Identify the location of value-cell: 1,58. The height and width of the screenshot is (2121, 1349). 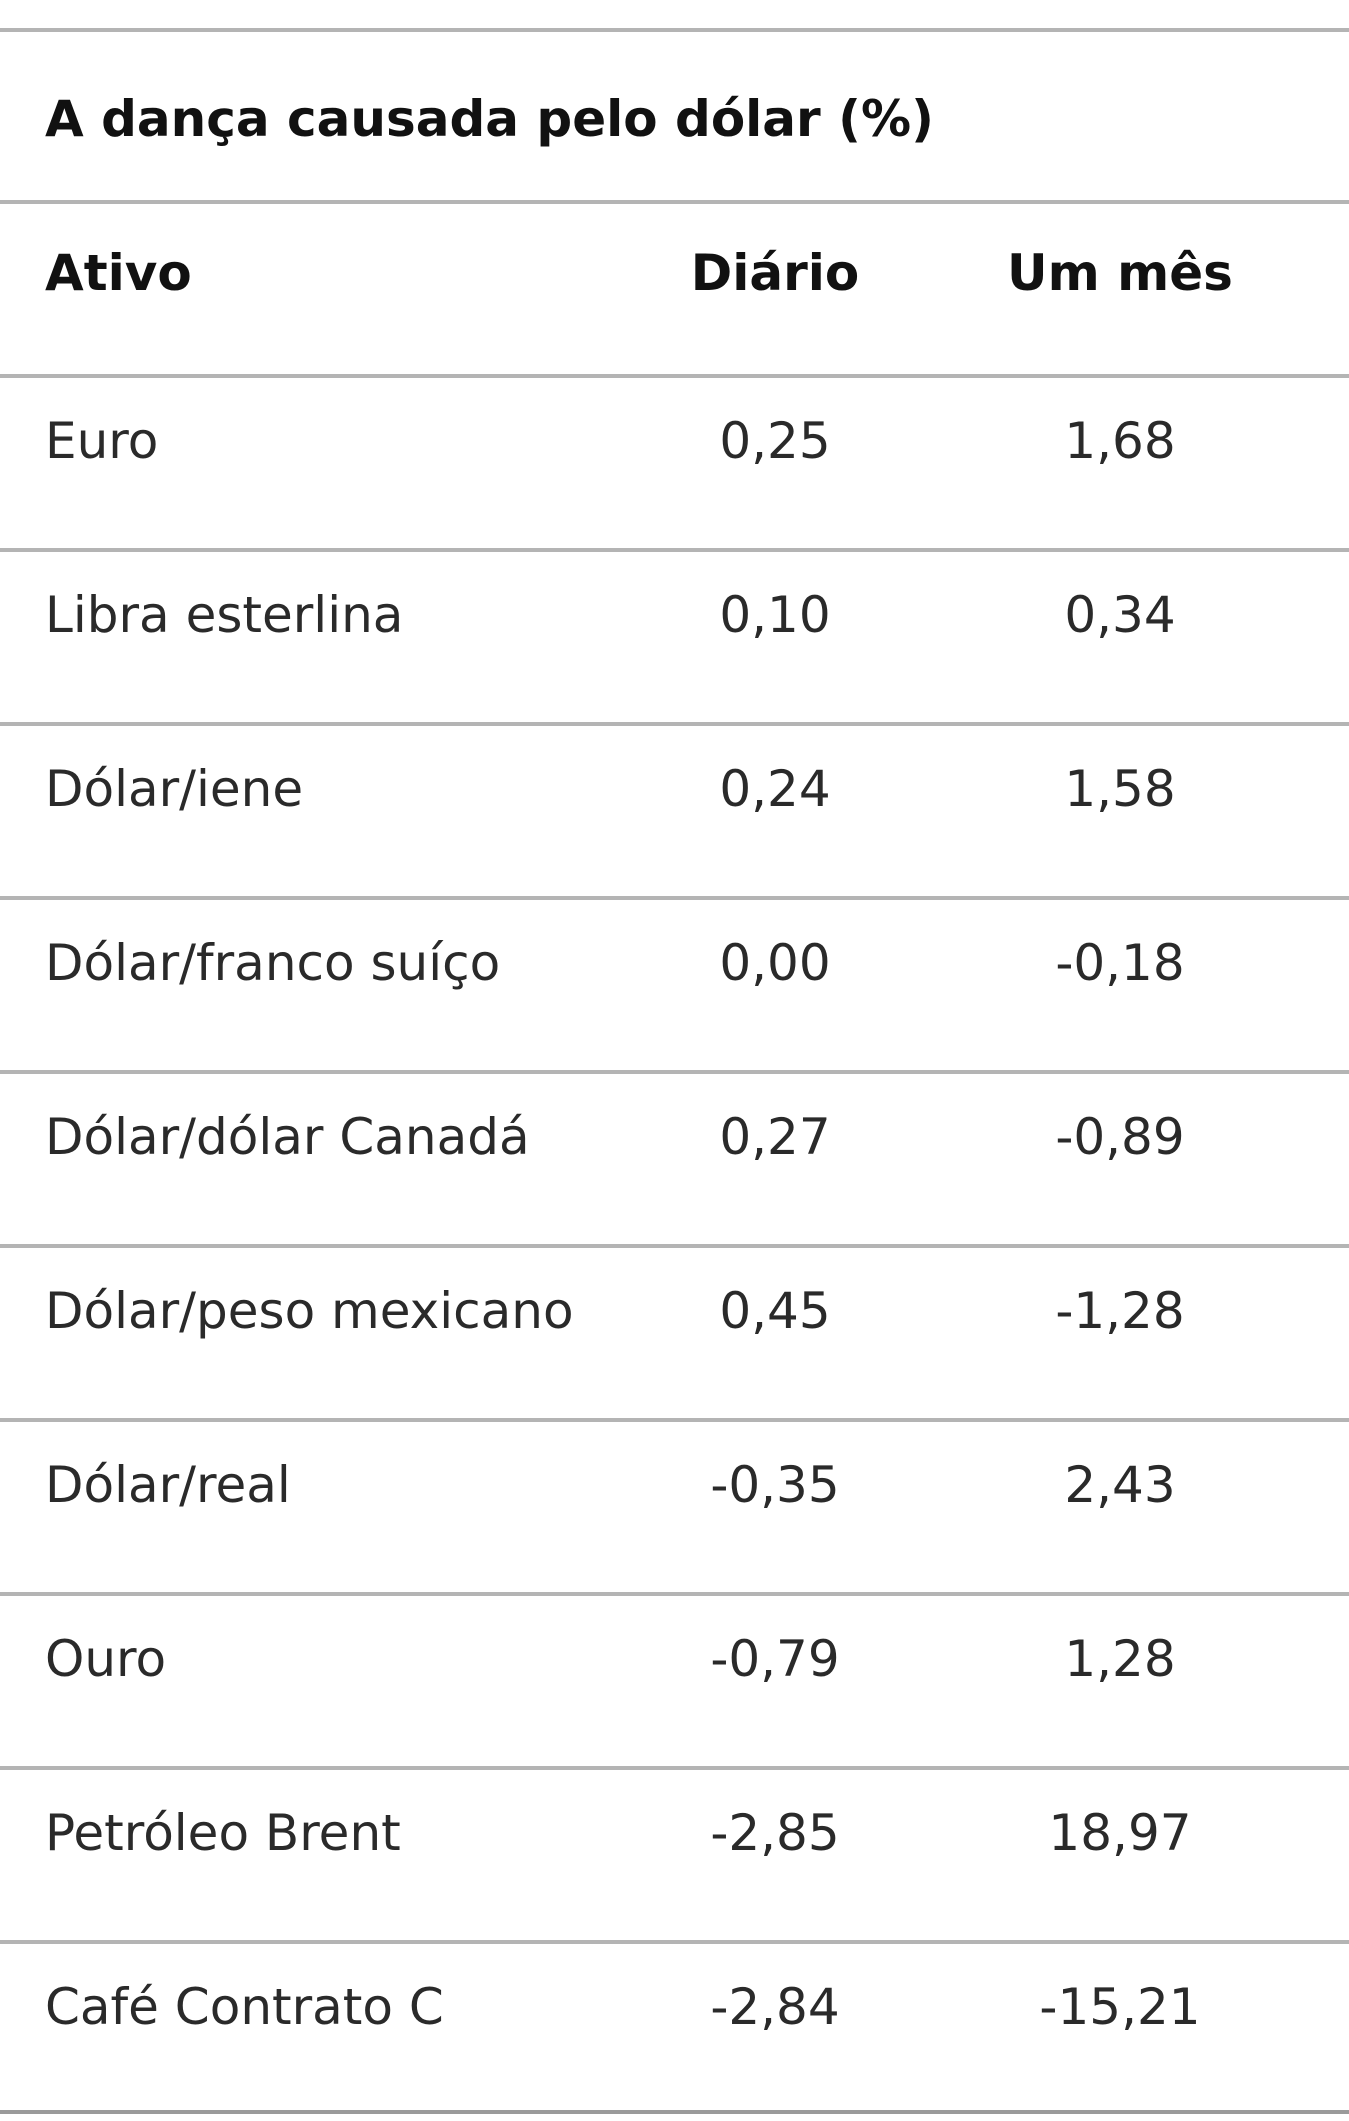
(1120, 789).